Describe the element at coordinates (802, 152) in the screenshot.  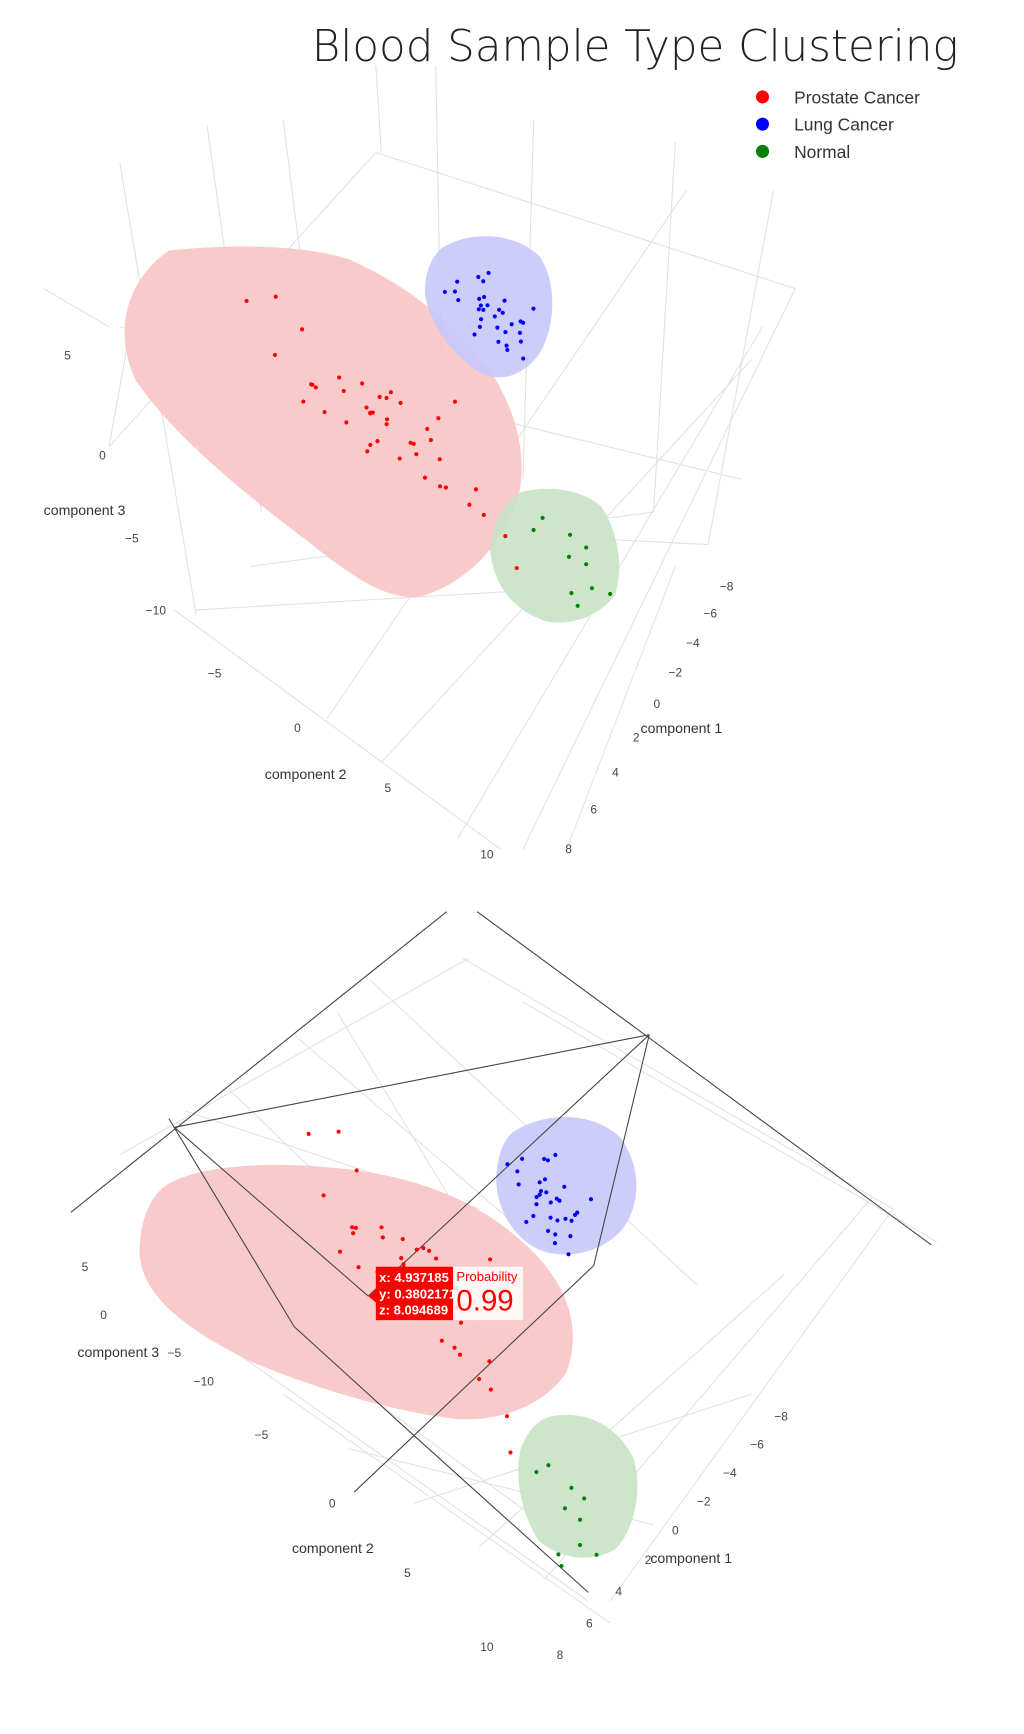
I see `legend-item-normal: Normal` at that location.